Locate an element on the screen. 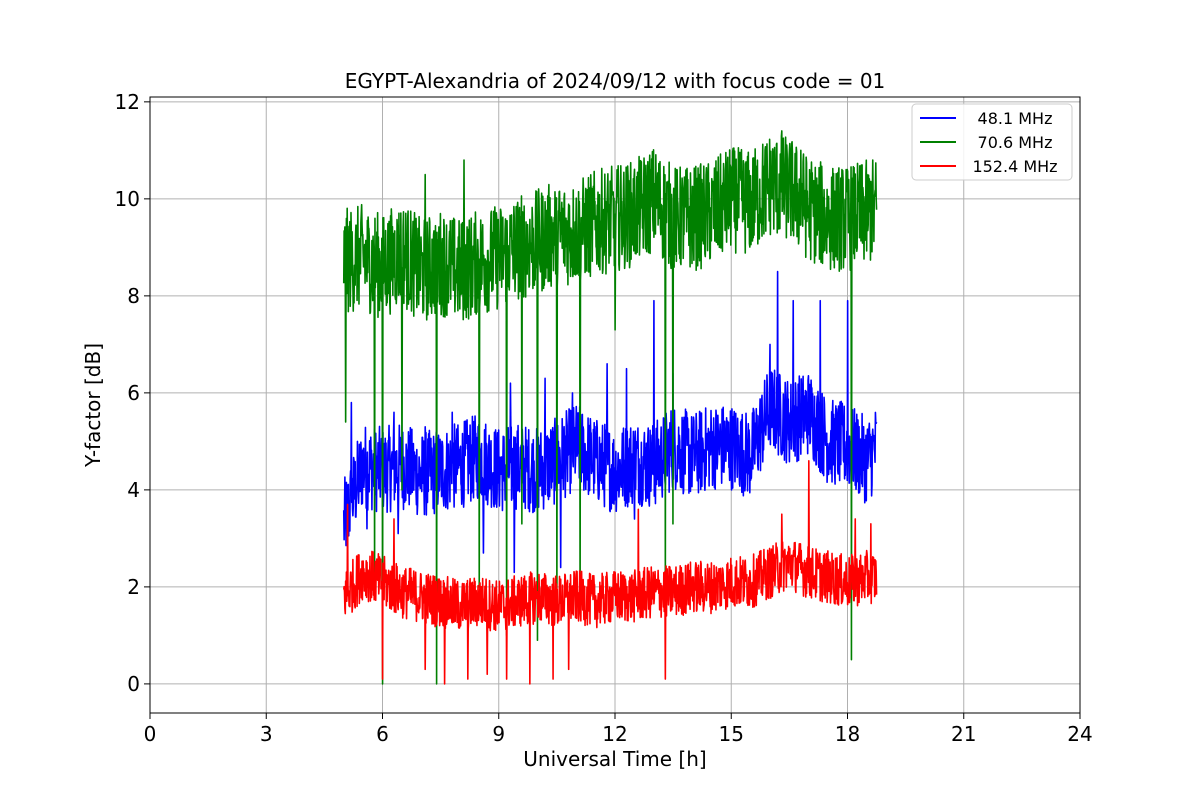  x-tick-label: 21 is located at coordinates (963, 734).